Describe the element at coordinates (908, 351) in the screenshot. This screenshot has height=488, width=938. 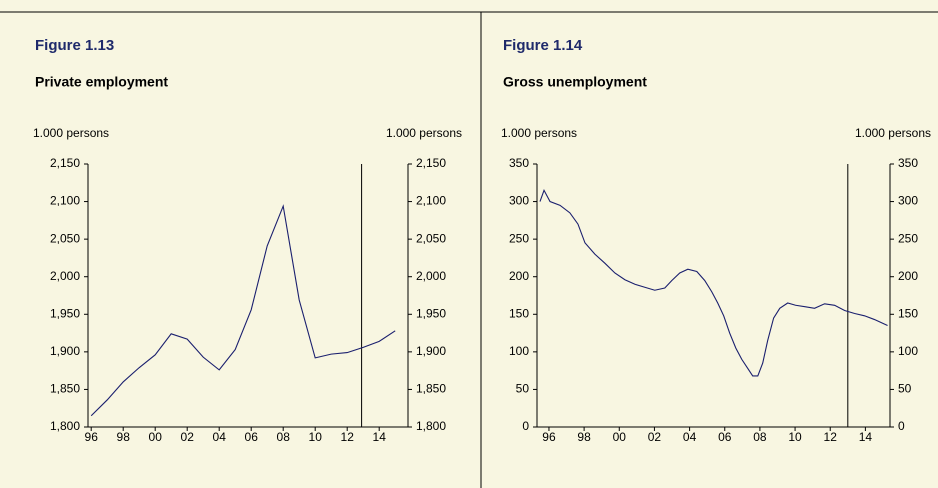
I see `y2-tick-label: 100` at that location.